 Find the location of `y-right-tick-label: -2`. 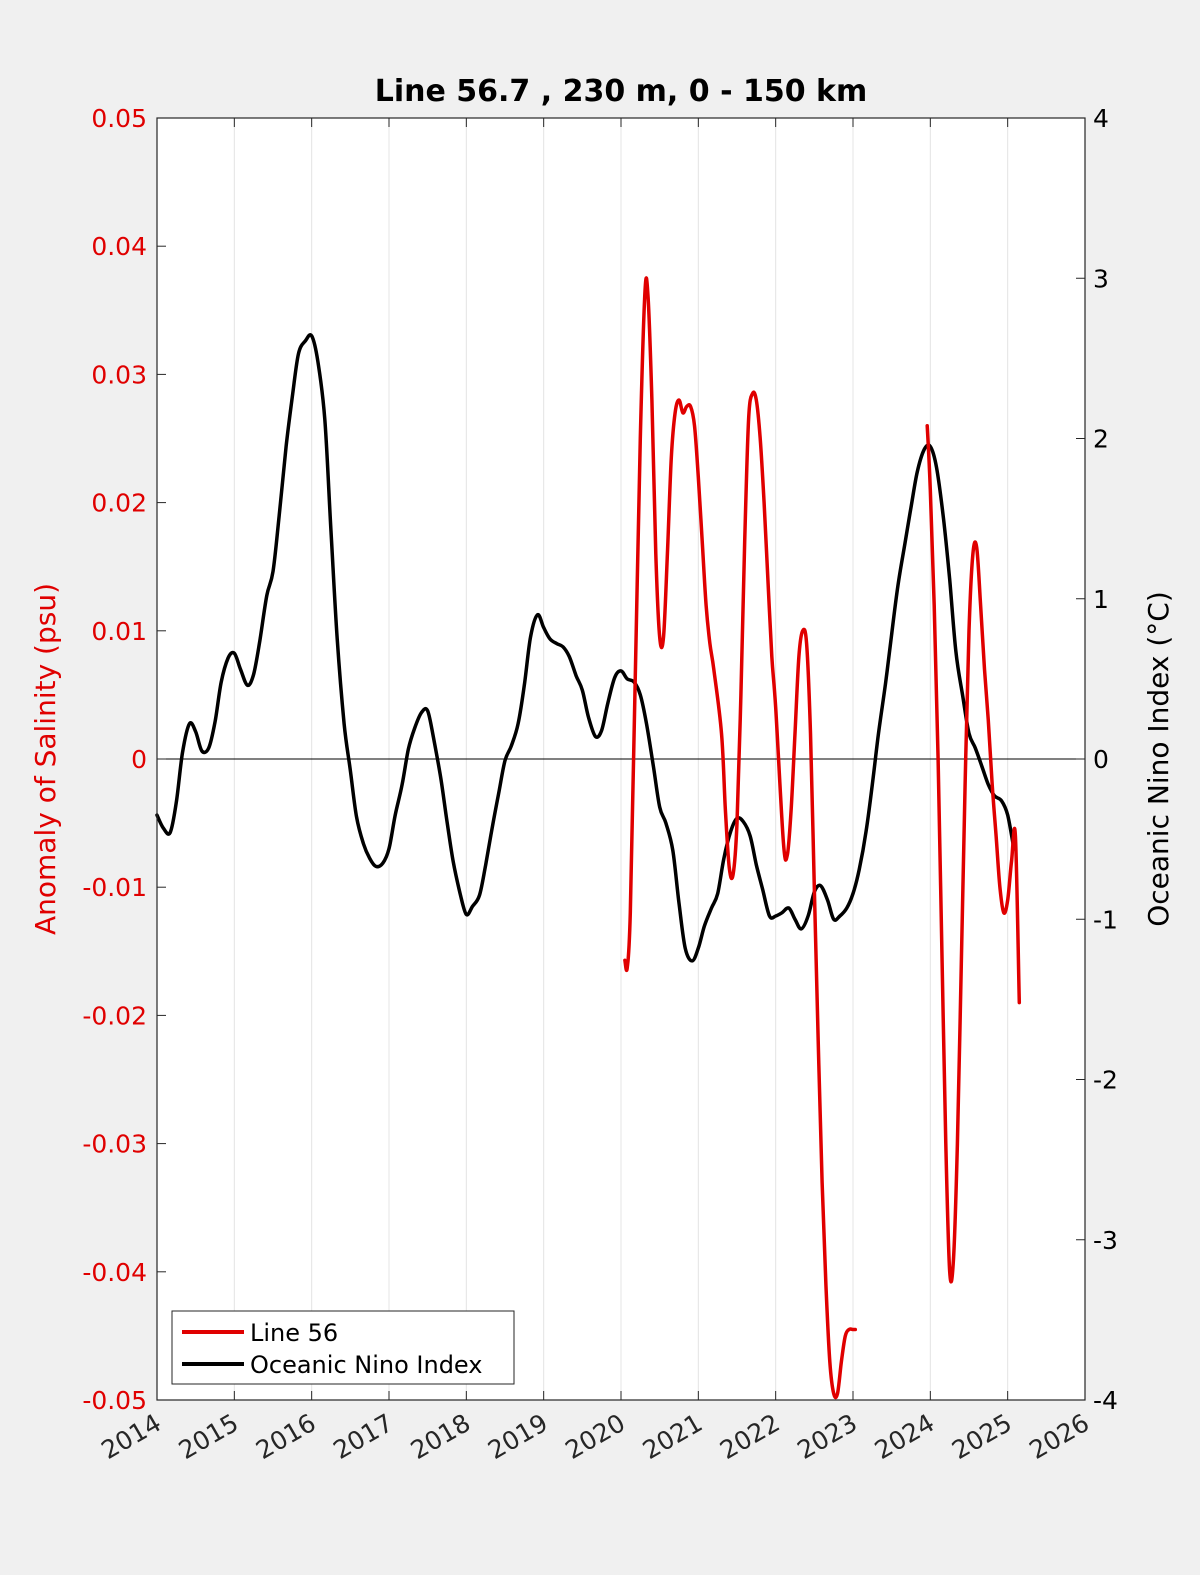

y-right-tick-label: -2 is located at coordinates (1105, 1080).